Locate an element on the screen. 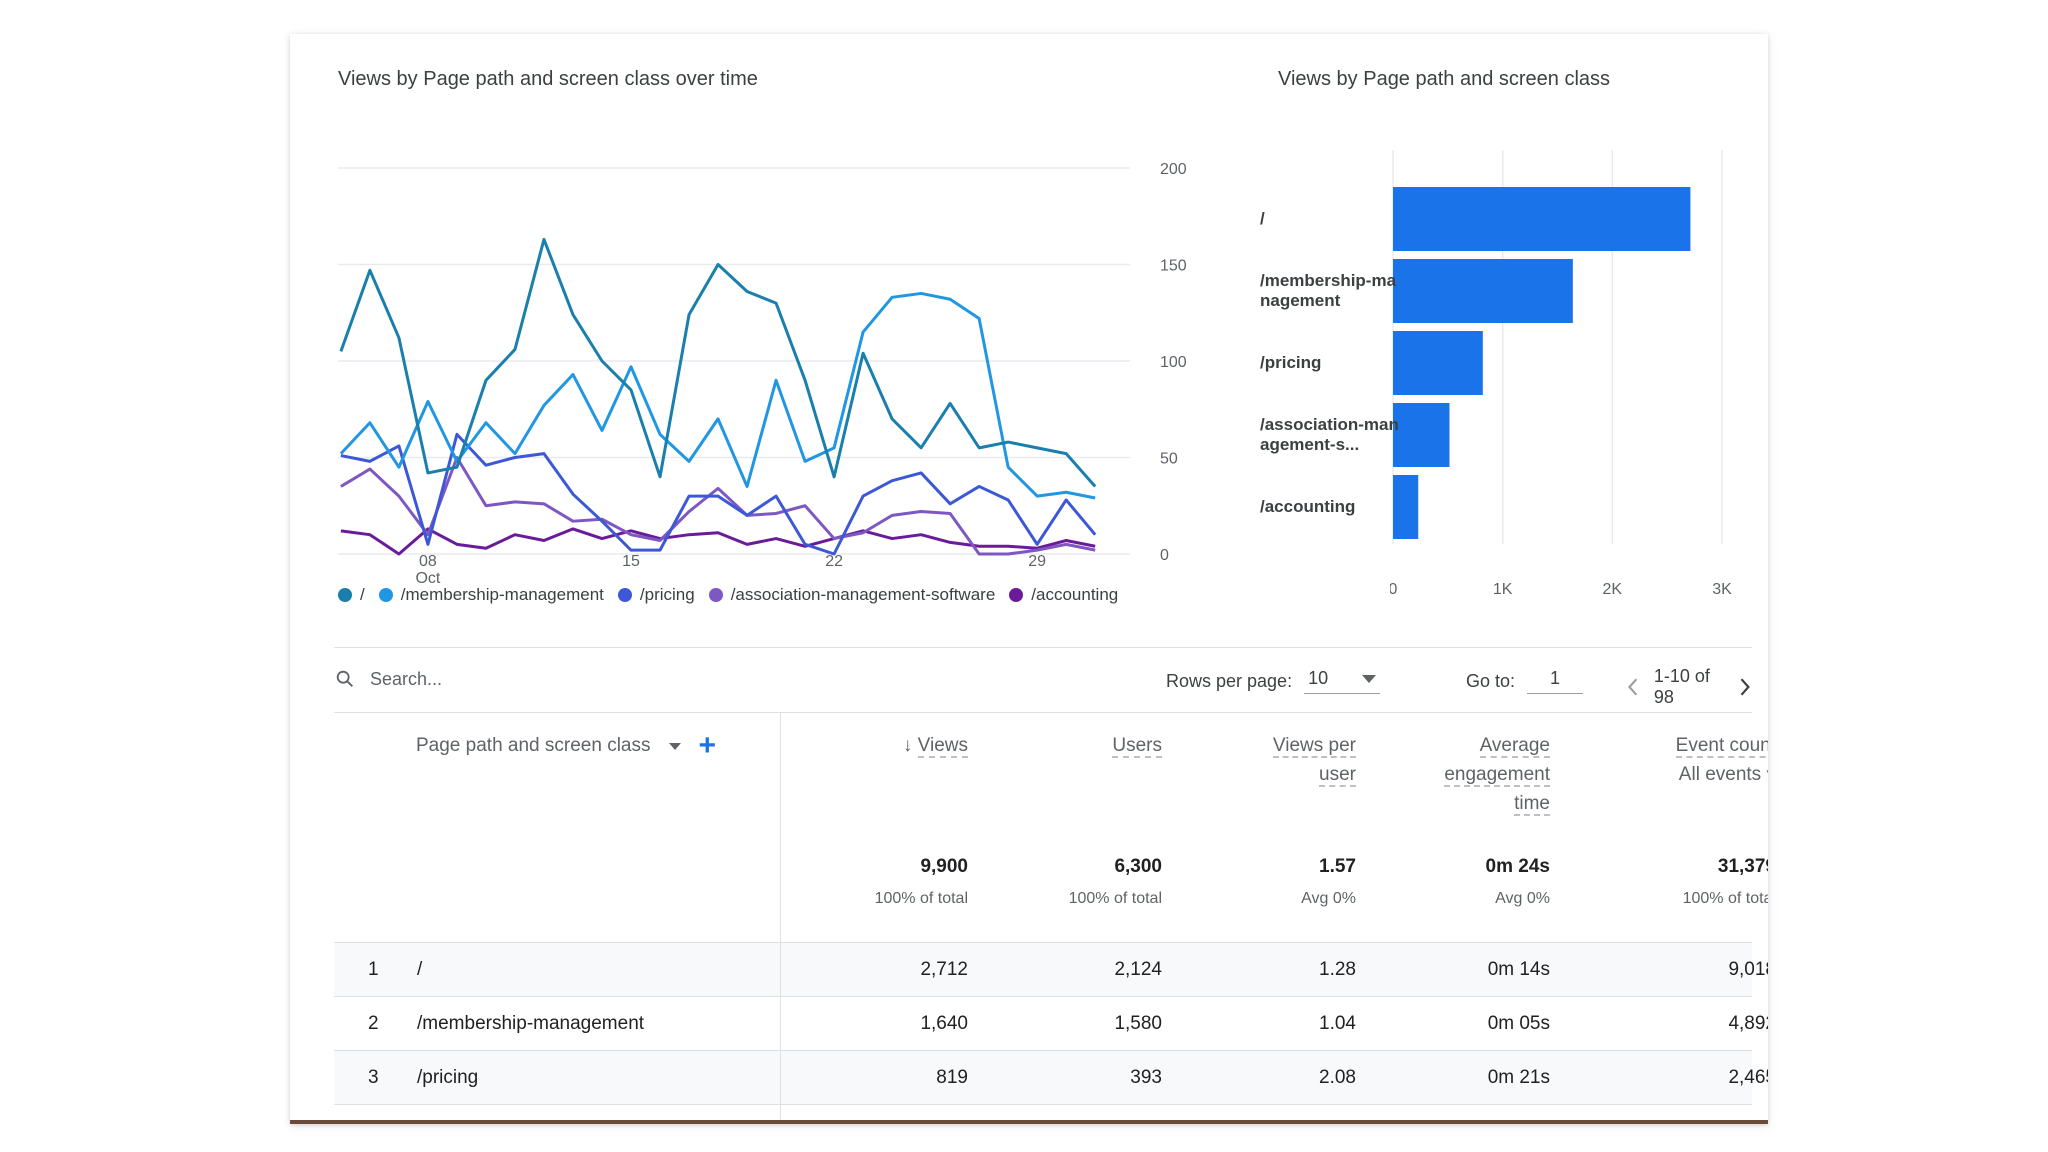  metric-header-label: Views is located at coordinates (942, 746).